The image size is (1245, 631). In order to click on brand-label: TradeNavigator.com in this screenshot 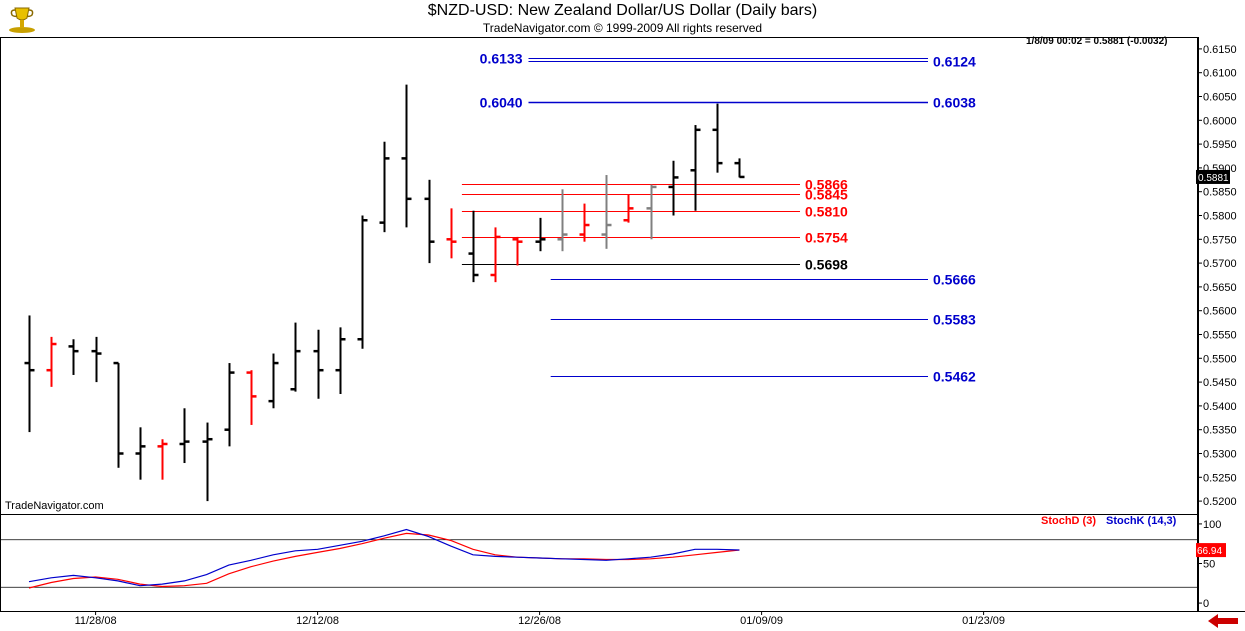, I will do `click(54, 506)`.